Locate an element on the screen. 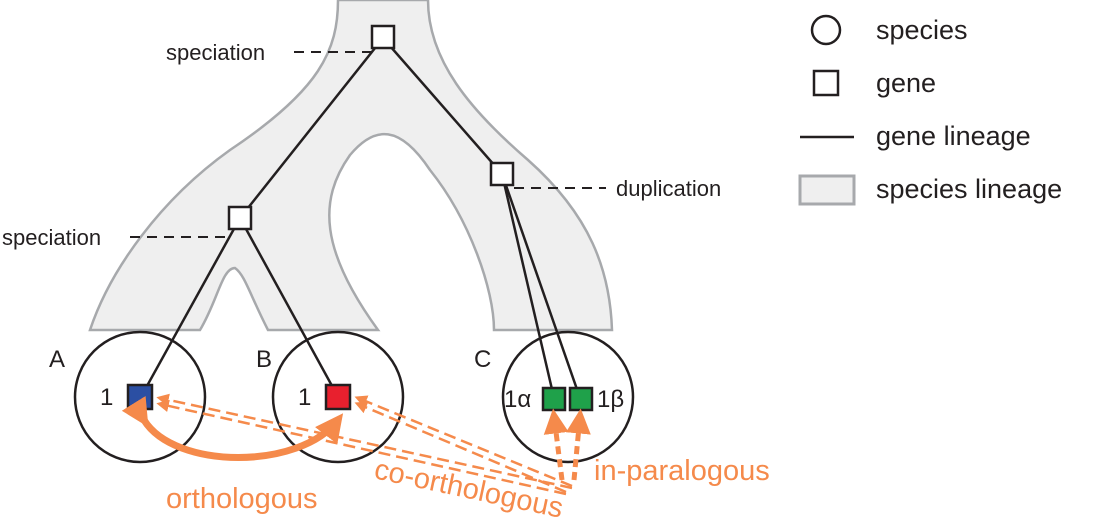 This screenshot has height=528, width=1096. speciation-node-left is located at coordinates (240, 218).